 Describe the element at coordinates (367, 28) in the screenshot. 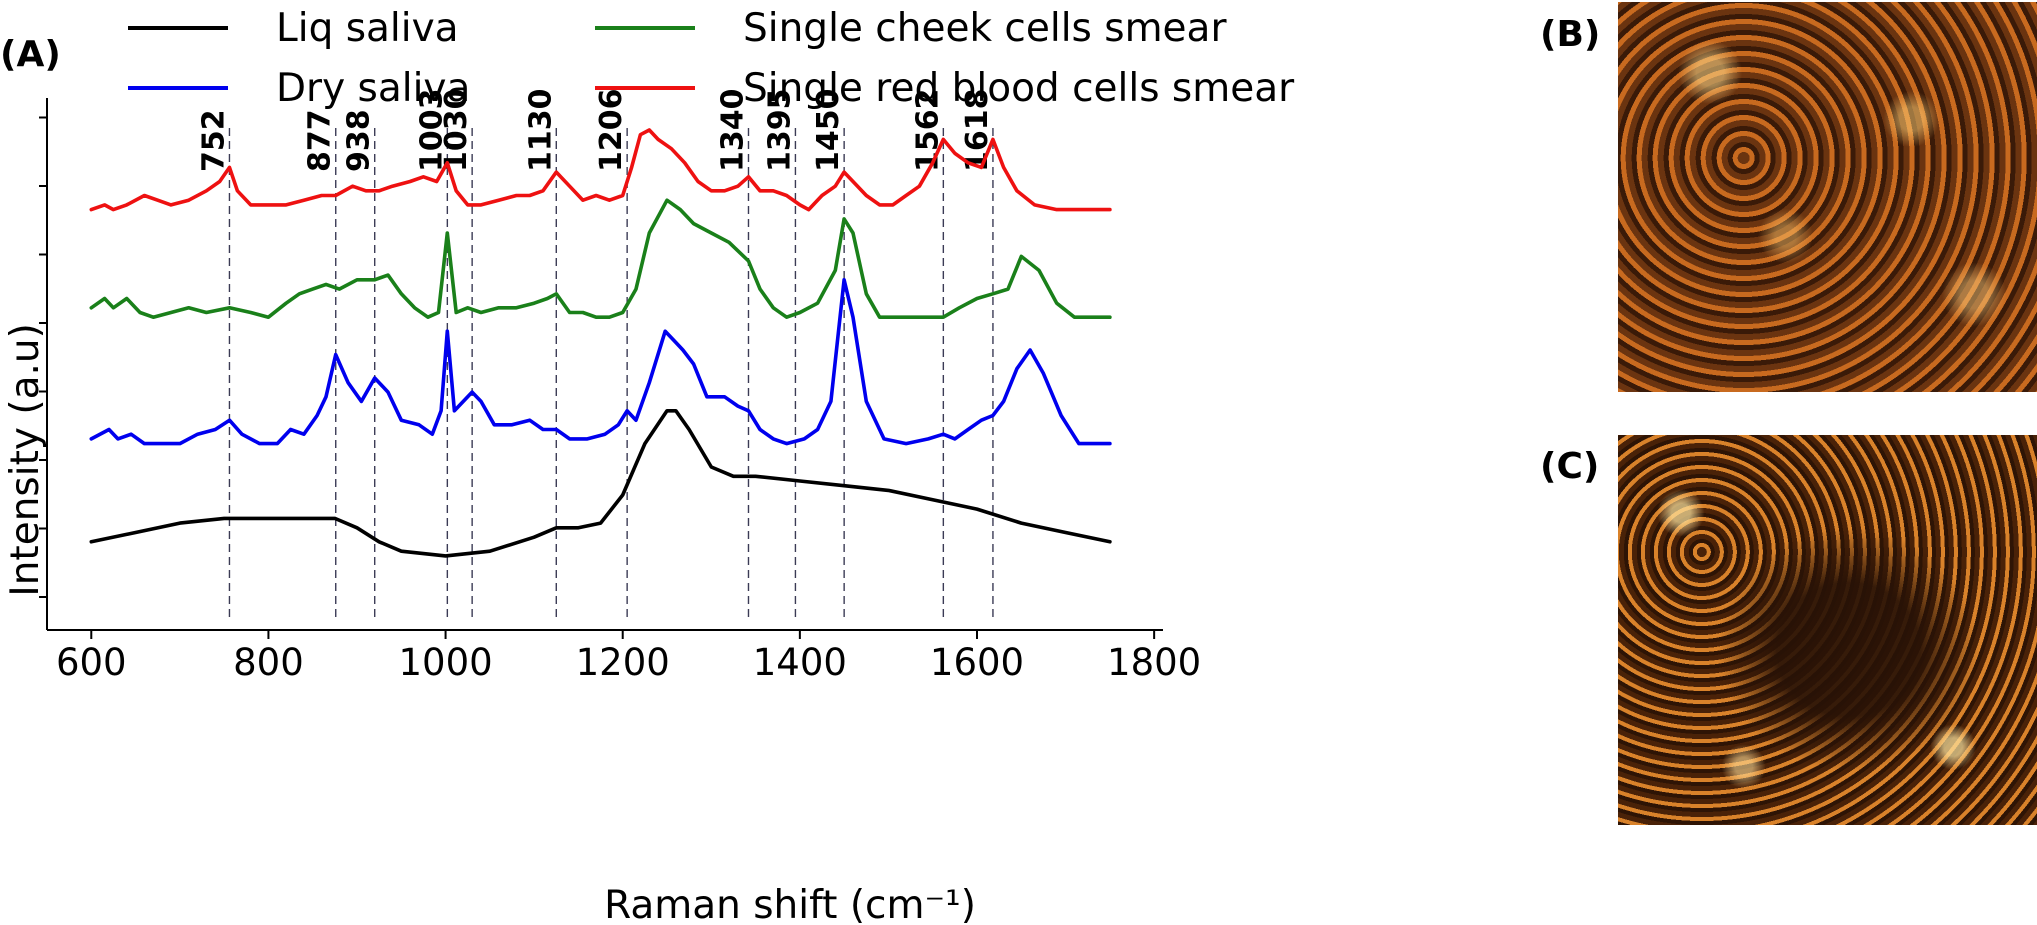

I see `legend-label: Liq saliva` at that location.